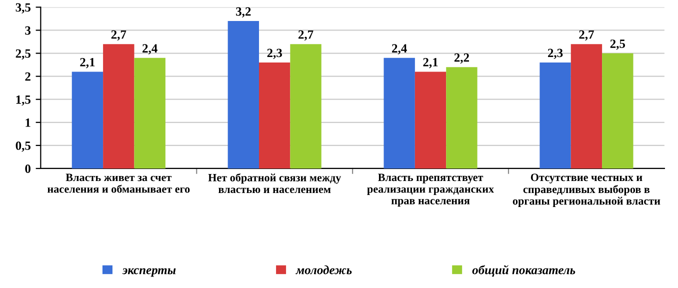 This screenshot has height=288, width=678. I want to click on y-tick-label: 0, so click(27, 168).